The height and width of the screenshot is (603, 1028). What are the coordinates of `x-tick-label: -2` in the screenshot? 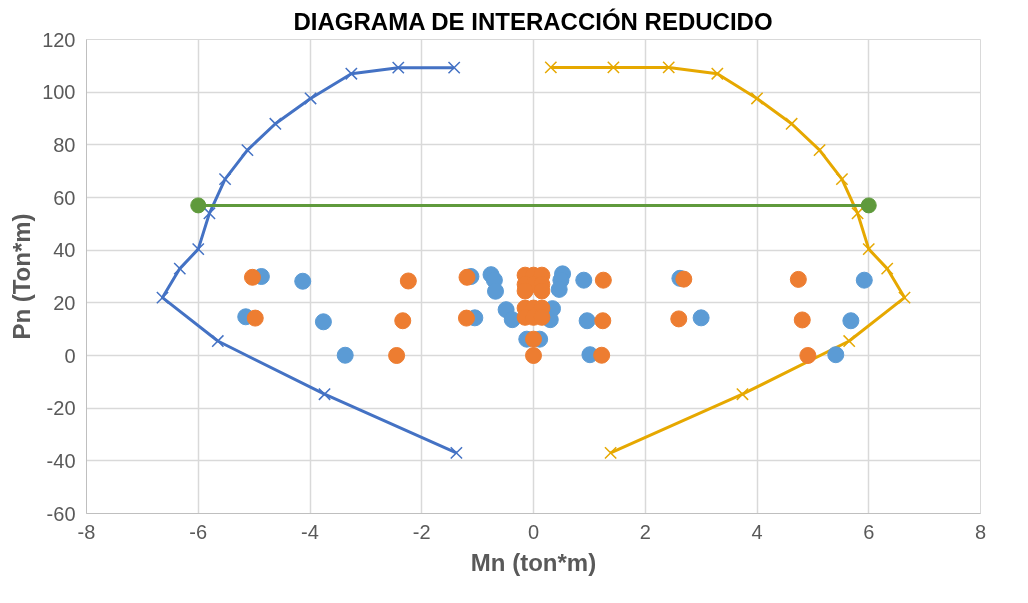 It's located at (421, 531).